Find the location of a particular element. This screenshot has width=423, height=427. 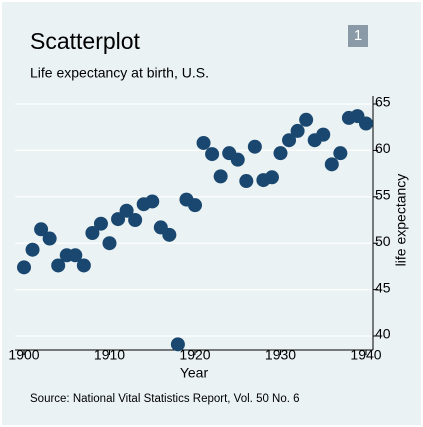

x-tick-label: 1940 is located at coordinates (365, 355).